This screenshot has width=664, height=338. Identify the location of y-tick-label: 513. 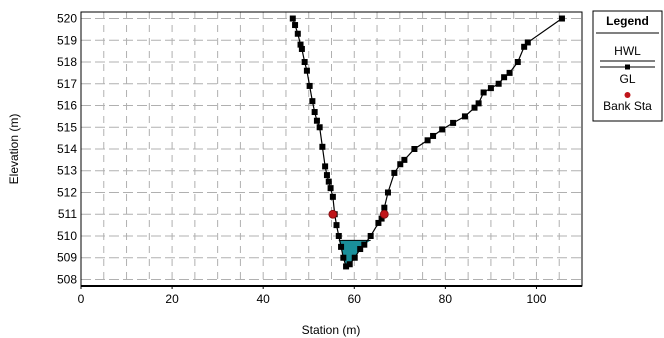
(67, 171).